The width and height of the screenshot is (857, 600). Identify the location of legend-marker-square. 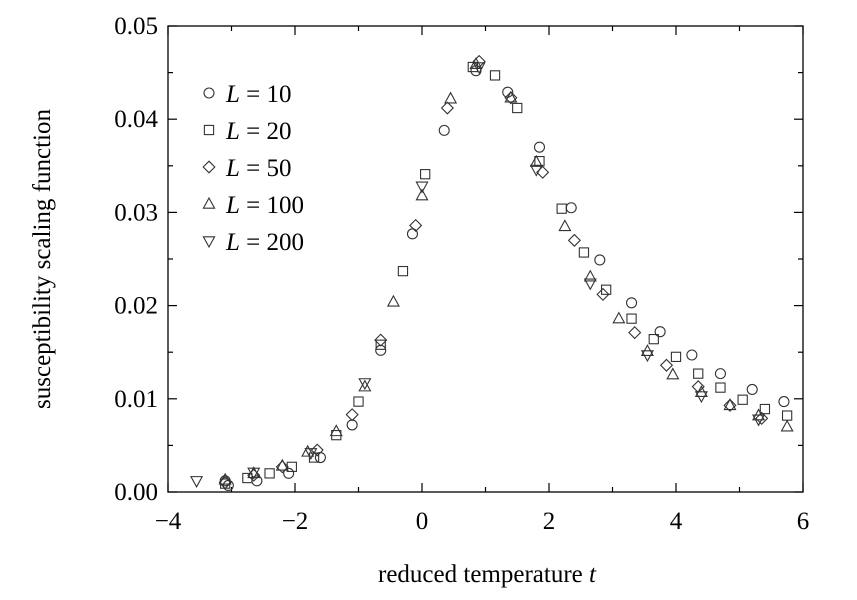
(209, 130).